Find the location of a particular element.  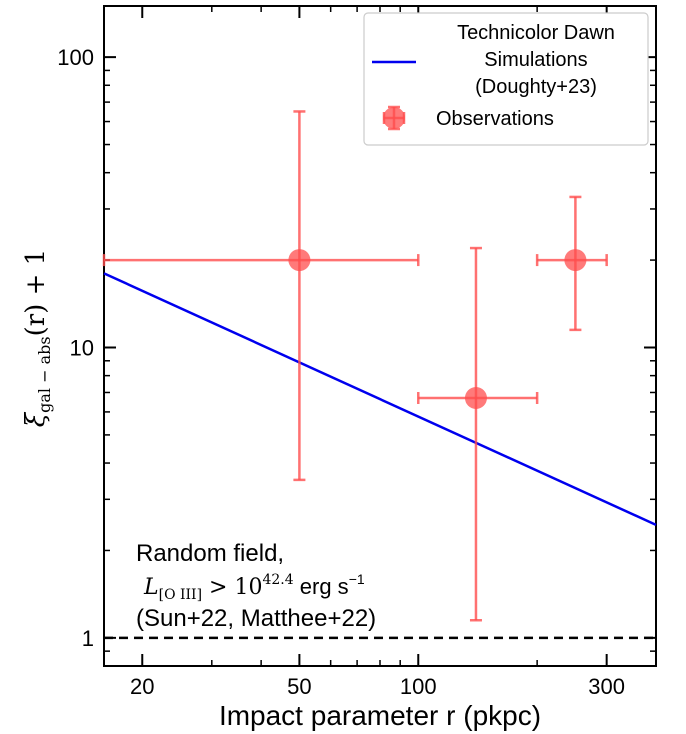

x-tick-label: 50 is located at coordinates (299, 686).